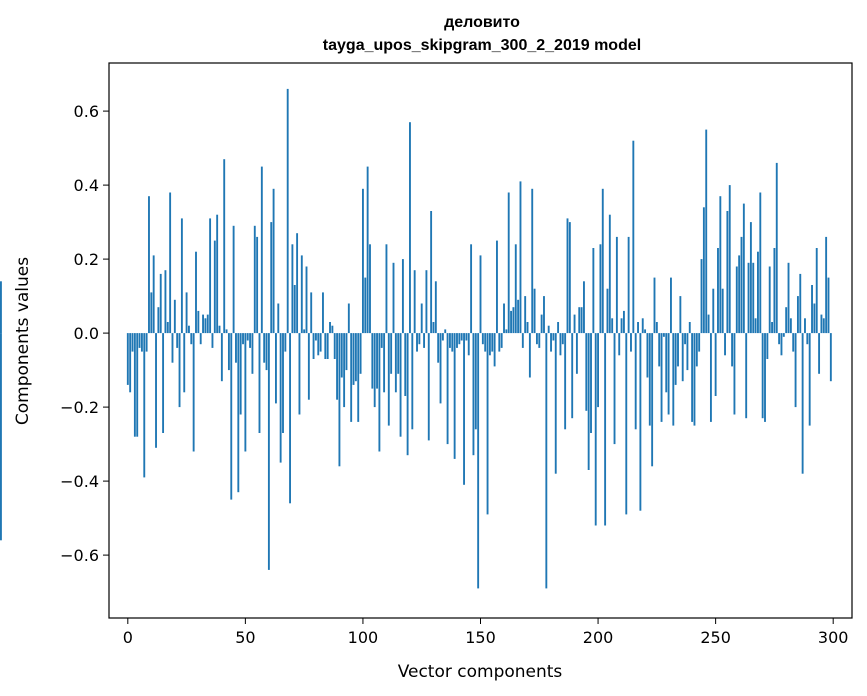 This screenshot has height=696, width=867. I want to click on x-tick-label: 200, so click(598, 637).